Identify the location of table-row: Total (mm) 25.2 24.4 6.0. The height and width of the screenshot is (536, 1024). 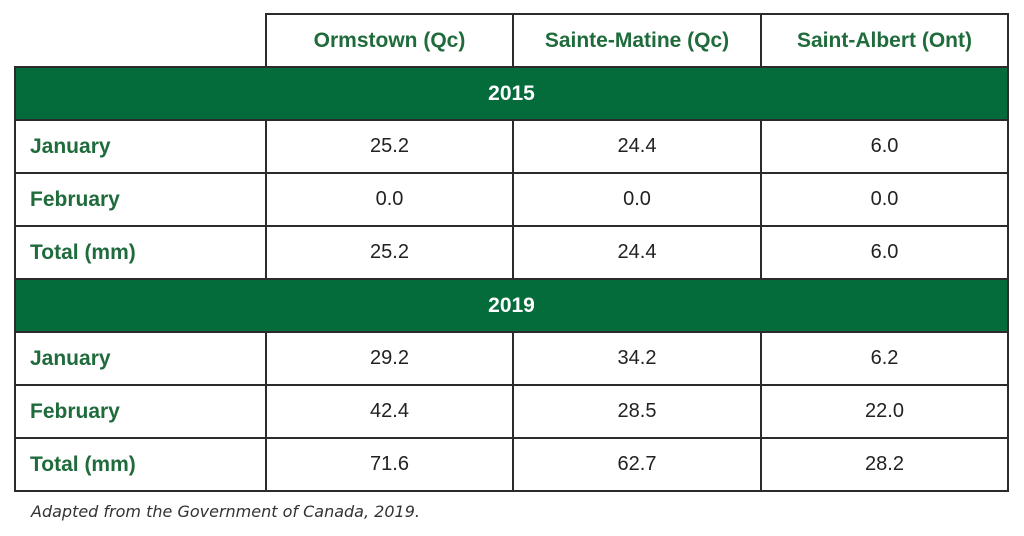
(511, 252).